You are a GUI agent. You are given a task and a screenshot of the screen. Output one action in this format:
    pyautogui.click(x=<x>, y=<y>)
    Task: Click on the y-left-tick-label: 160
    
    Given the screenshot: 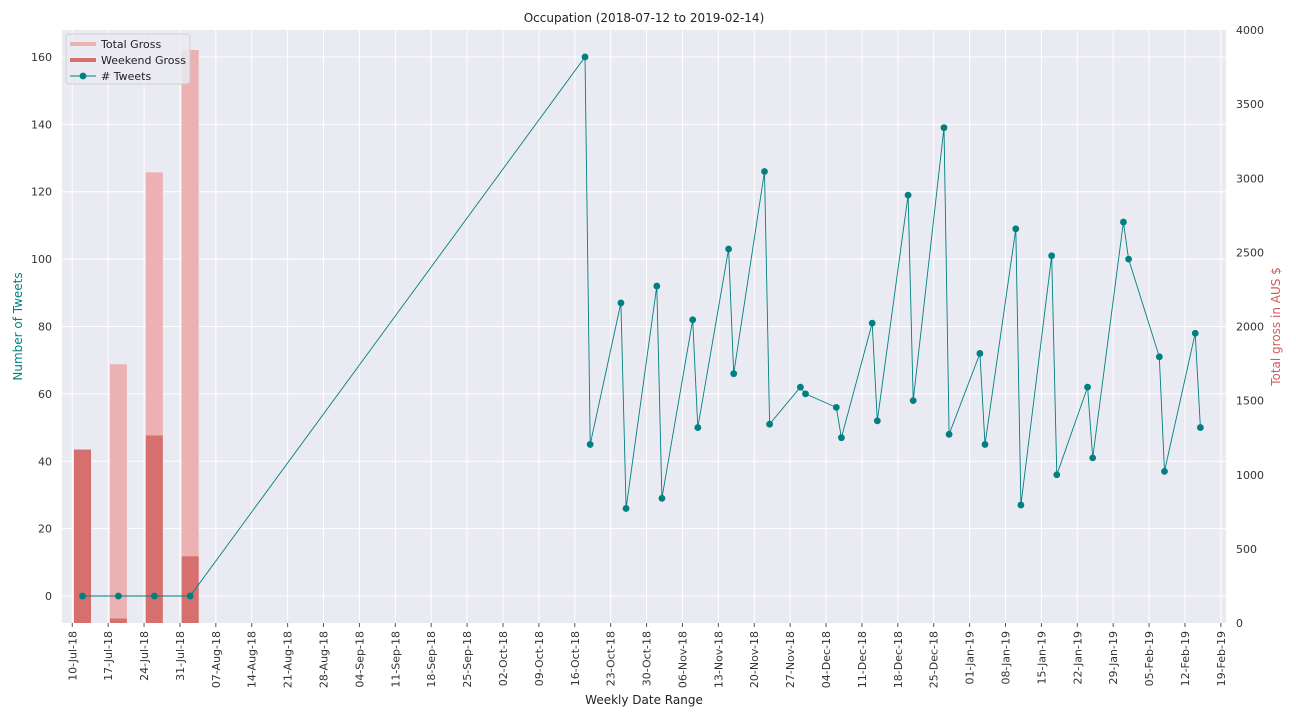 What is the action you would take?
    pyautogui.click(x=41, y=57)
    